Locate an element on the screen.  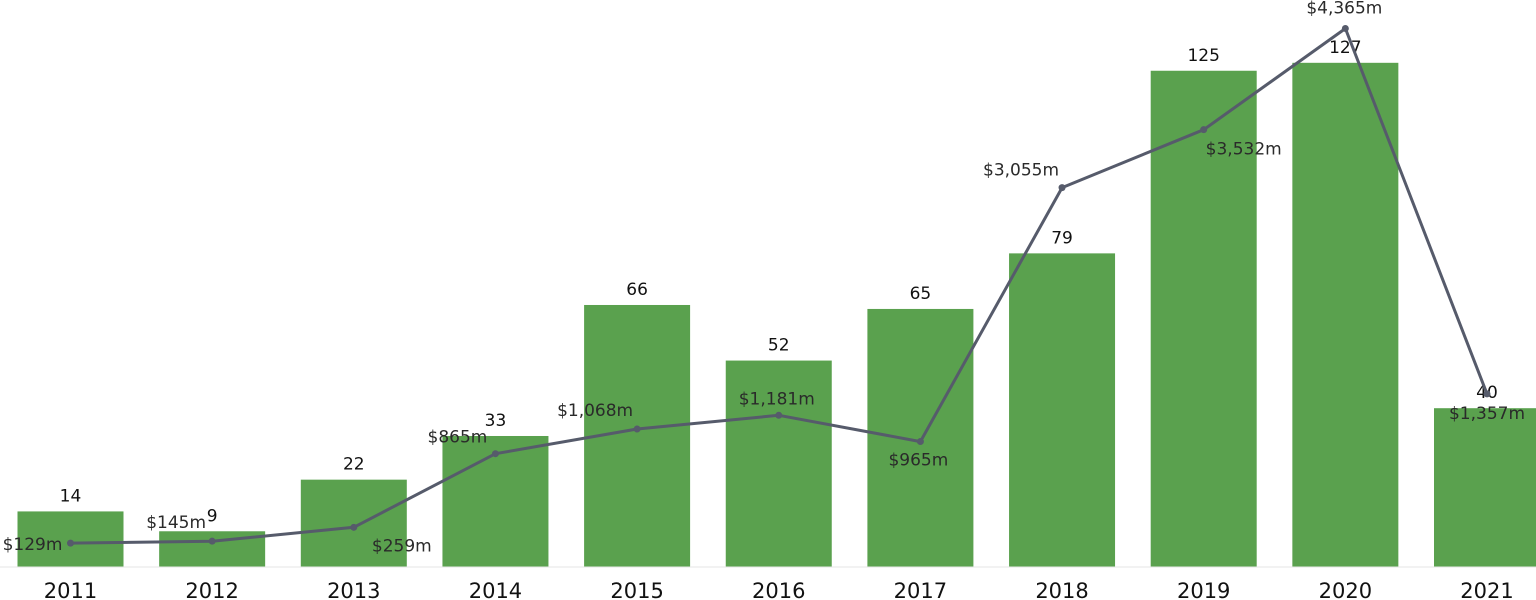
line-point-2011 is located at coordinates (70, 543).